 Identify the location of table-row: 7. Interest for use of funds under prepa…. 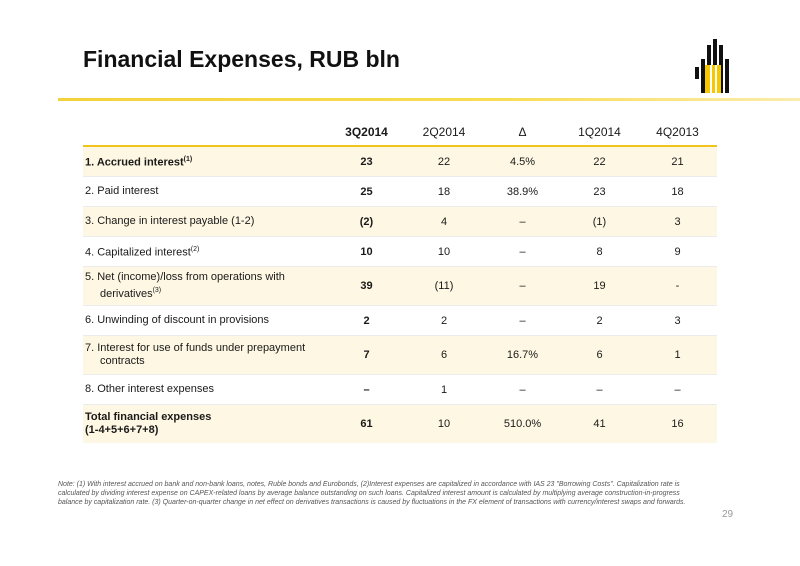
(400, 355).